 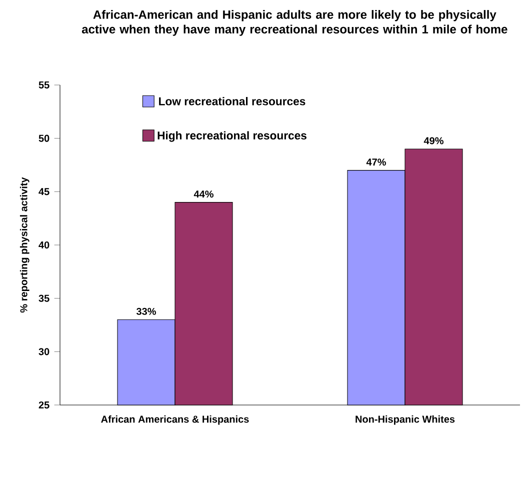 I want to click on legend-label: High recreational resources, so click(x=232, y=136).